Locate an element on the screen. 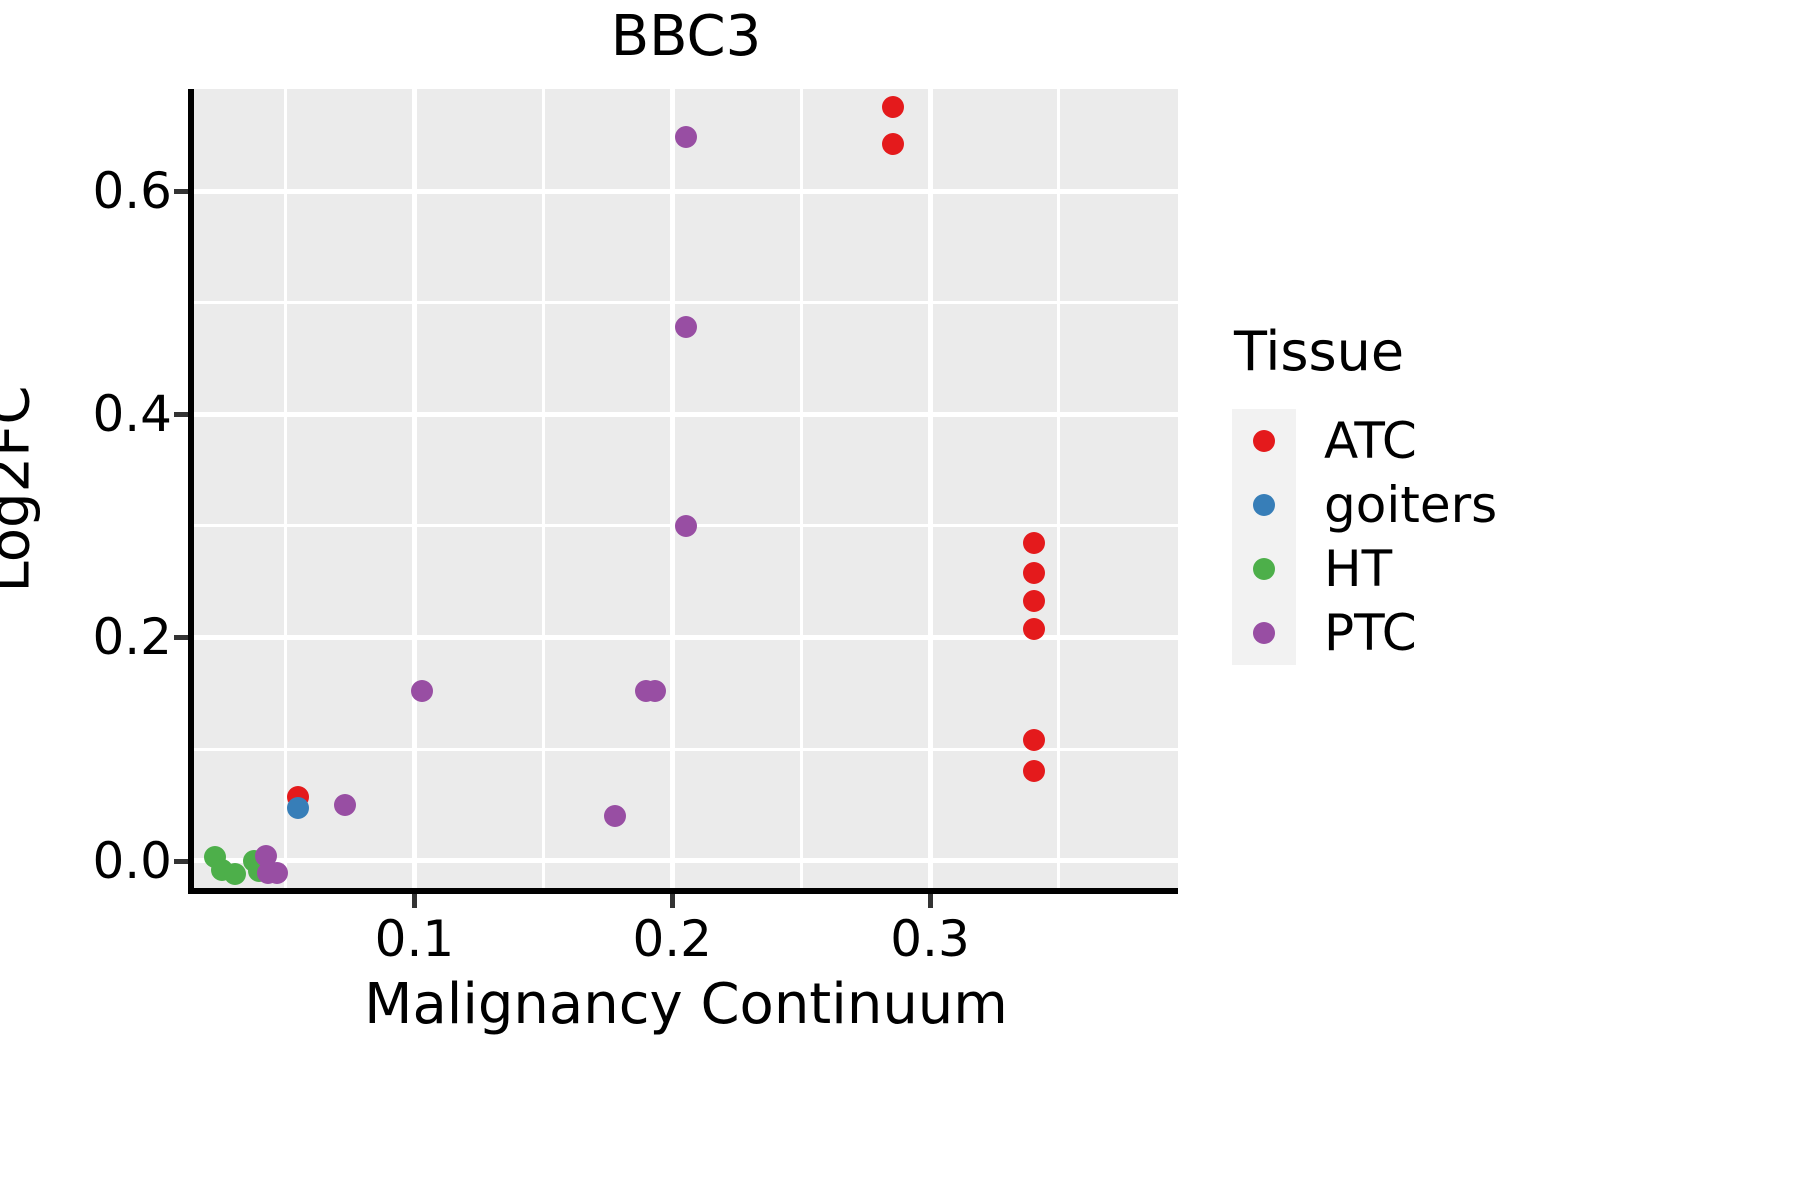  y-axis-line is located at coordinates (191, 491).